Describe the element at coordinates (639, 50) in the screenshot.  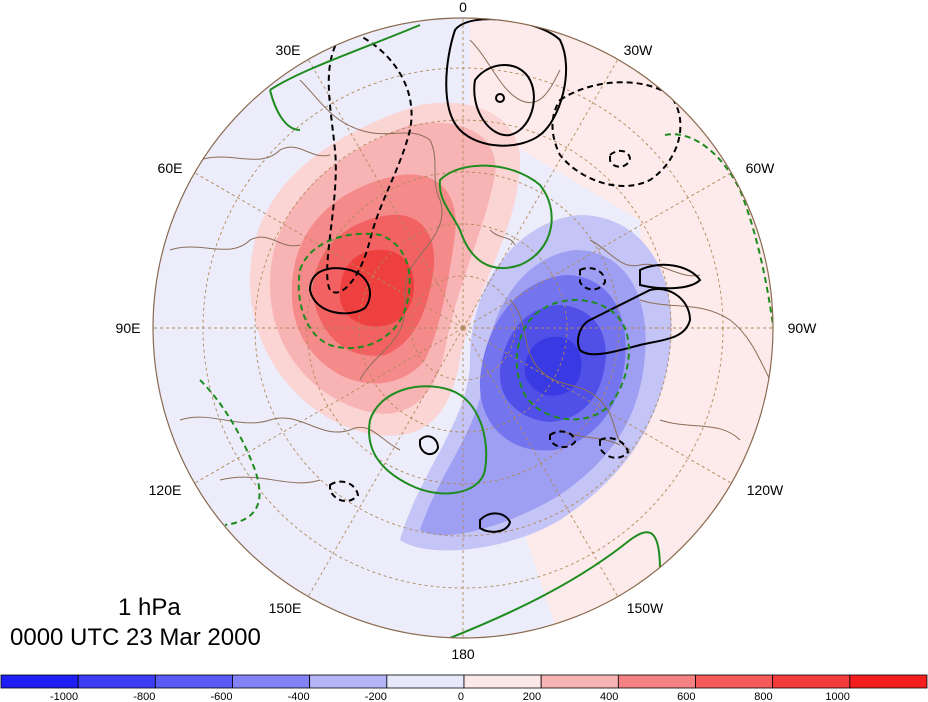
I see `lon-label-30w: 30W` at that location.